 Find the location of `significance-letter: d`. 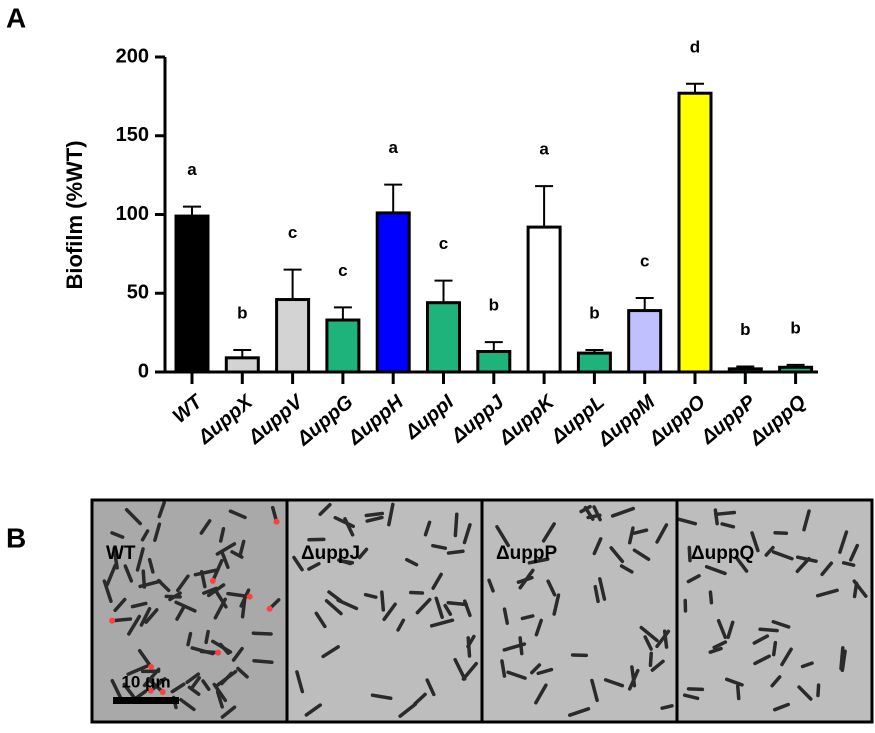

significance-letter: d is located at coordinates (695, 46).